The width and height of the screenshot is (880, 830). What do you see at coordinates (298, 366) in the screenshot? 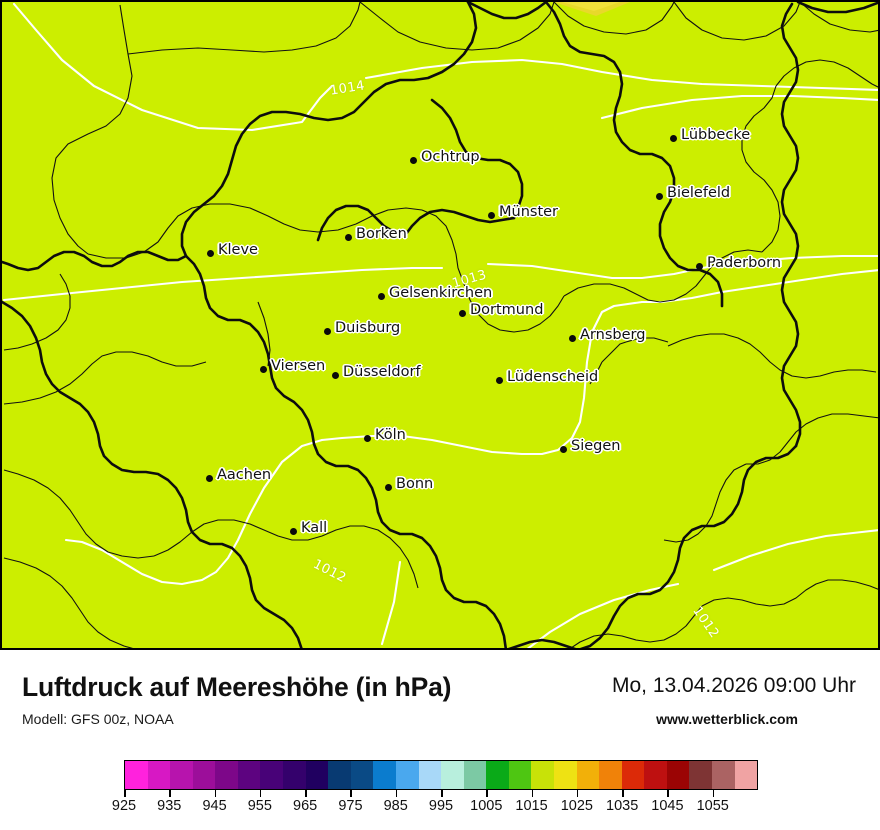
I see `city-label: Viersen` at bounding box center [298, 366].